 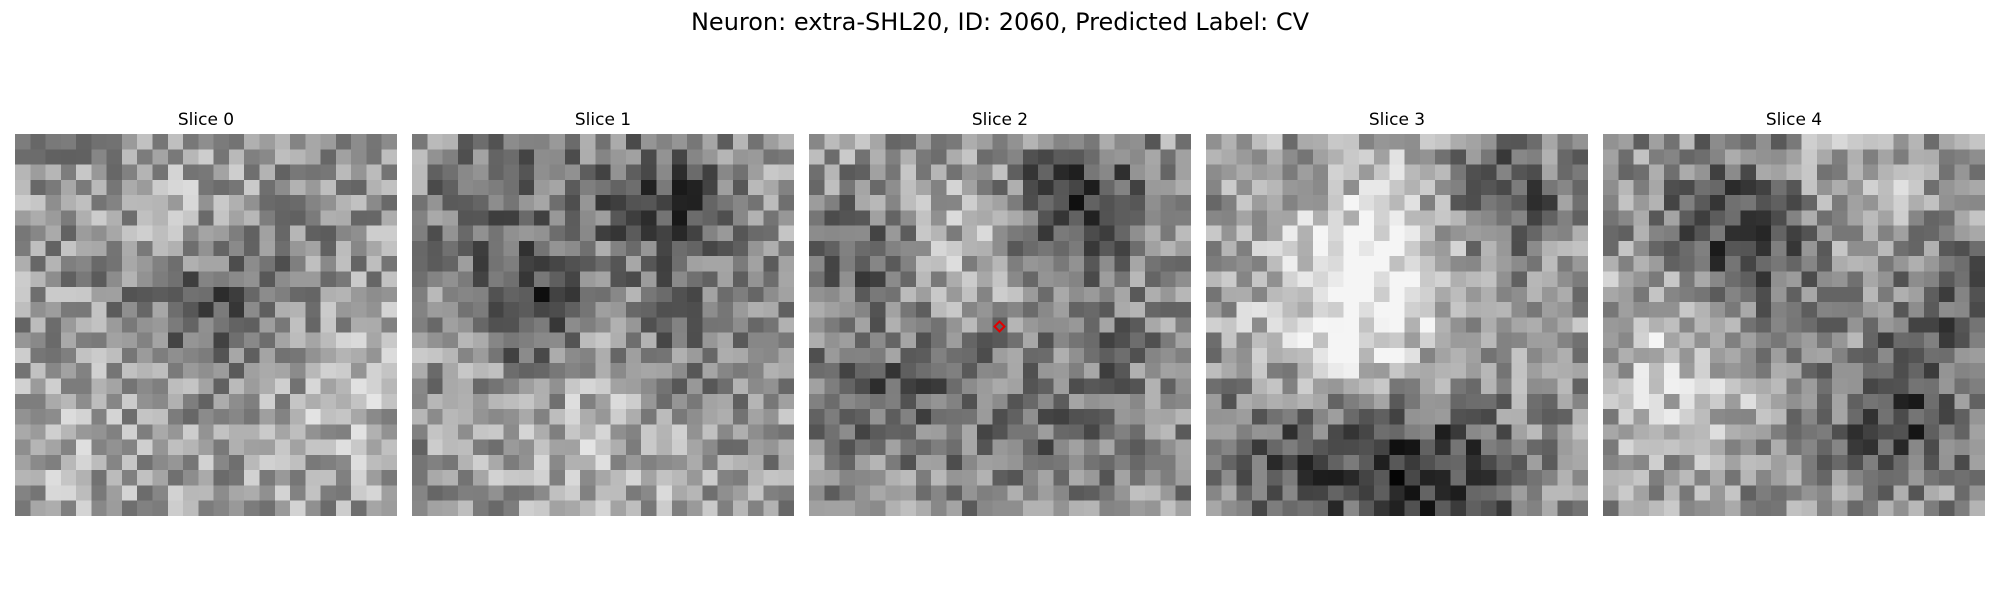 I want to click on slice-panel-4: Slice 4, so click(x=1794, y=312).